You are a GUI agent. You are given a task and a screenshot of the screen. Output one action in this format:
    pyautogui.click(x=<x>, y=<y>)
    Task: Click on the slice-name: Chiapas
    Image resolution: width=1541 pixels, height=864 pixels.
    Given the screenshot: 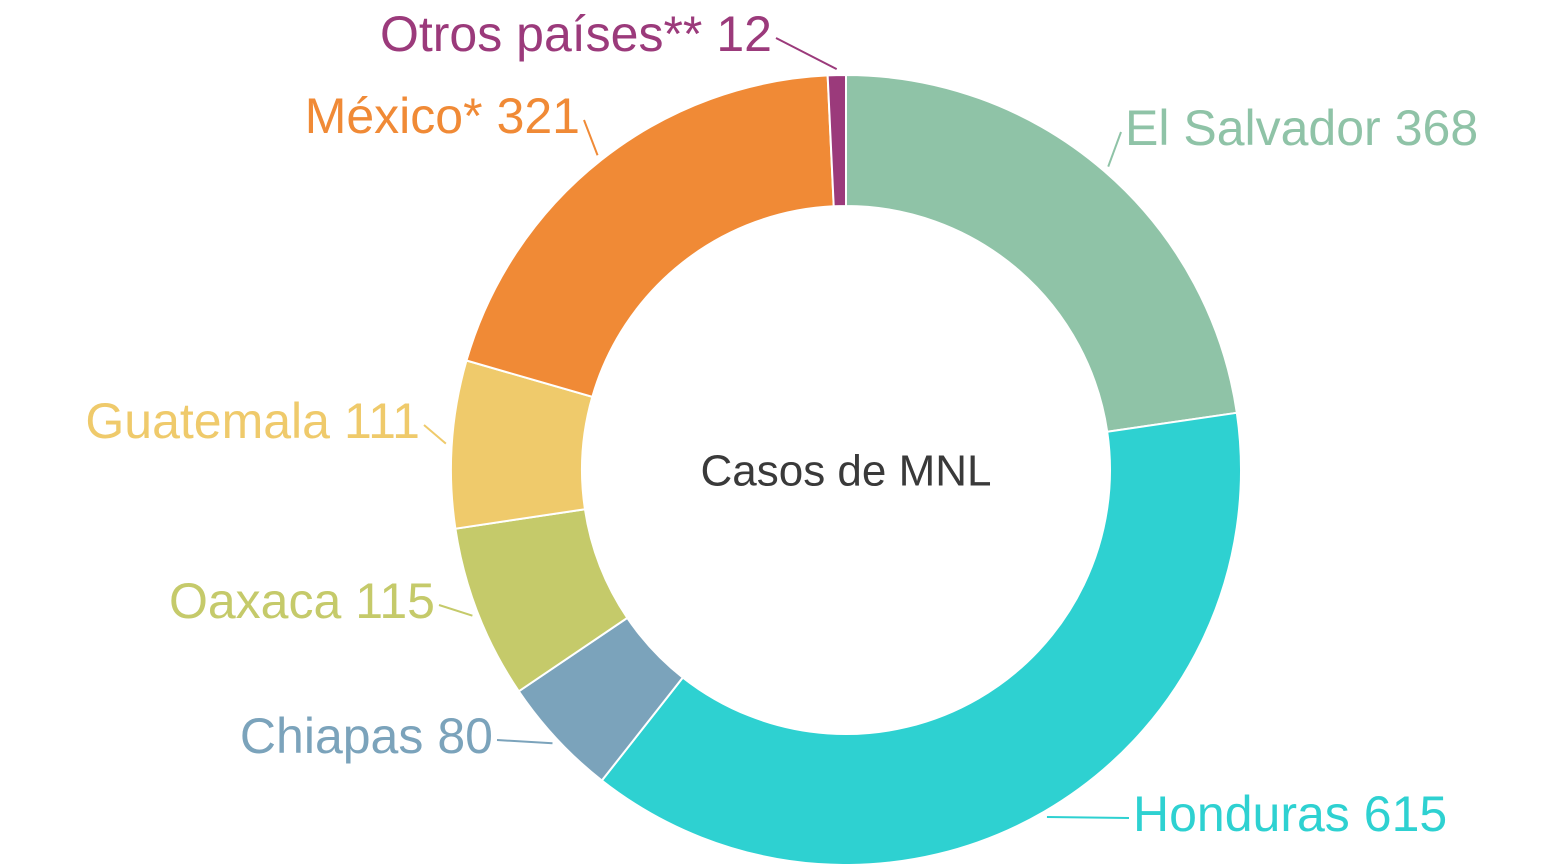 What is the action you would take?
    pyautogui.click(x=331, y=736)
    